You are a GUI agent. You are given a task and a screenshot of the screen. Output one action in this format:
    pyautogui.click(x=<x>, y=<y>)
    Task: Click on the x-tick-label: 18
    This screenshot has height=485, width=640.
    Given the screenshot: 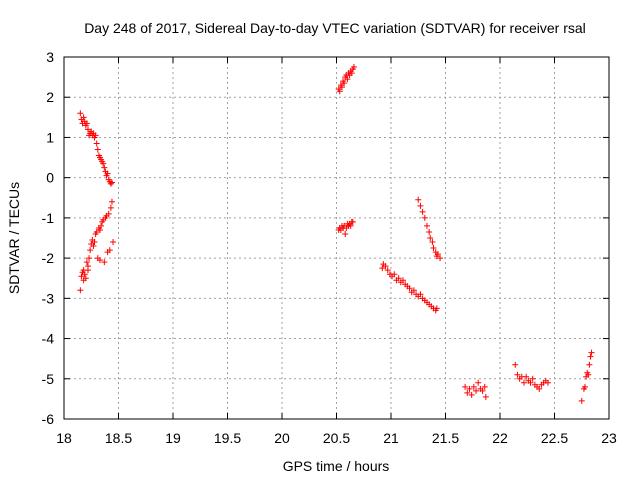 What is the action you would take?
    pyautogui.click(x=64, y=438)
    